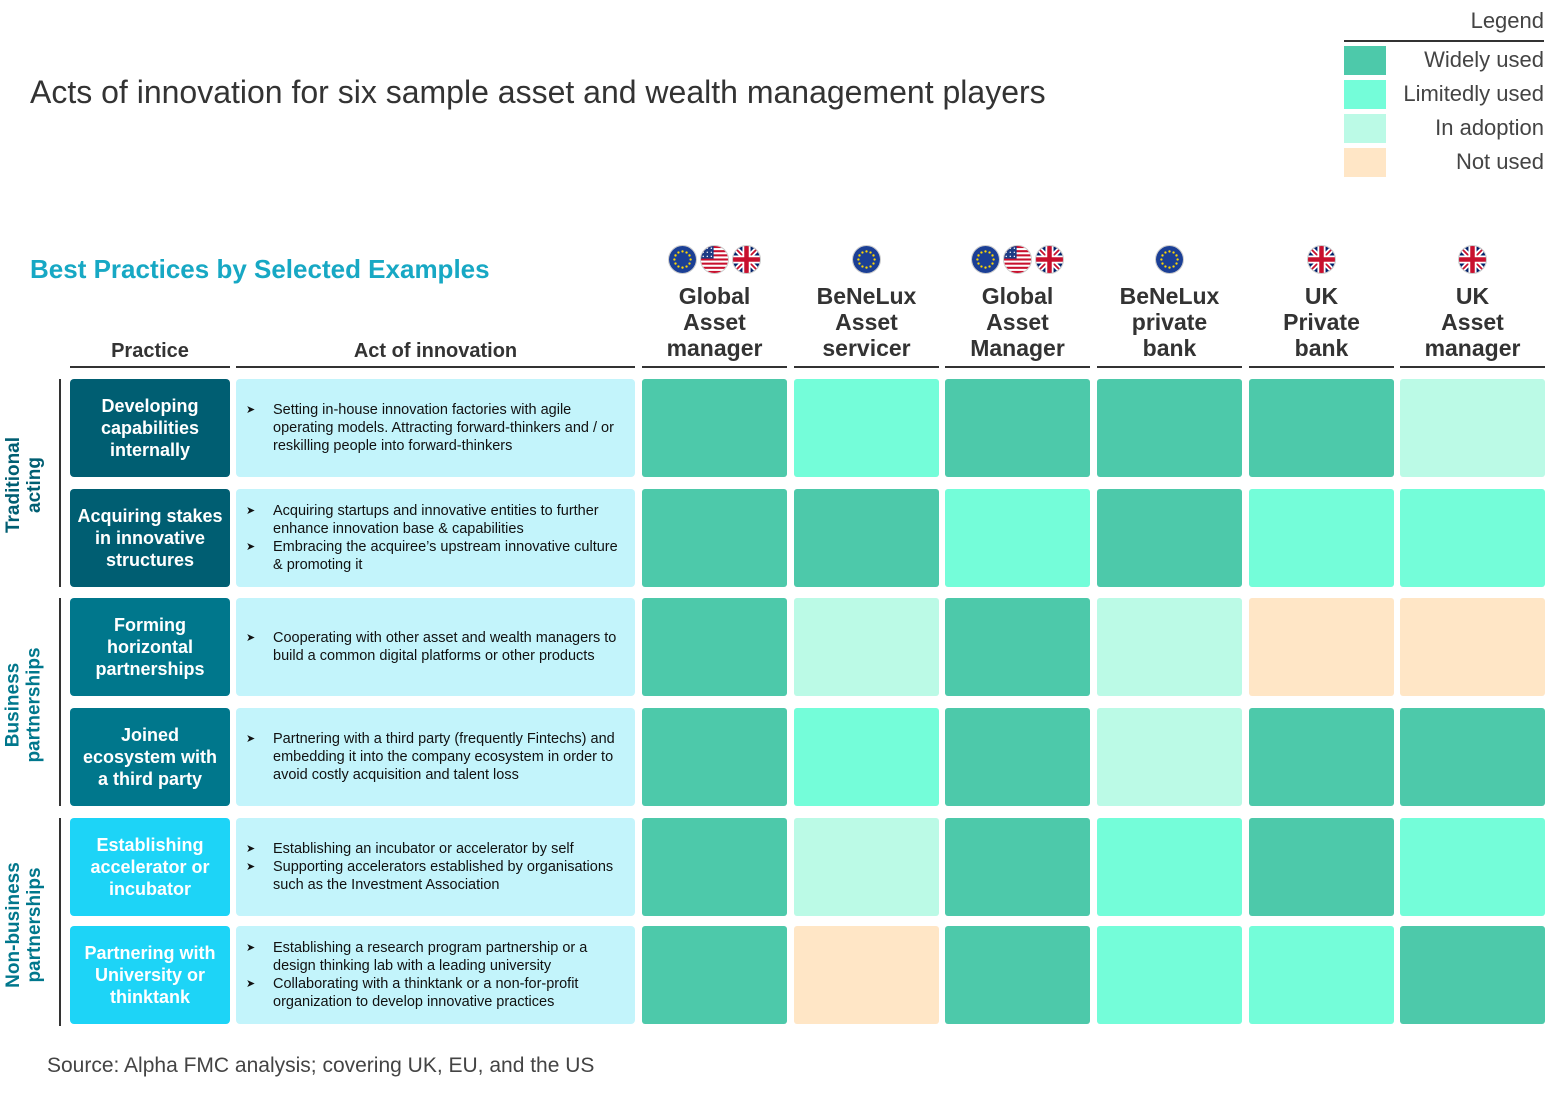 Image resolution: width=1559 pixels, height=1097 pixels. Describe the element at coordinates (13, 925) in the screenshot. I see `group-label-line: Non-business` at that location.